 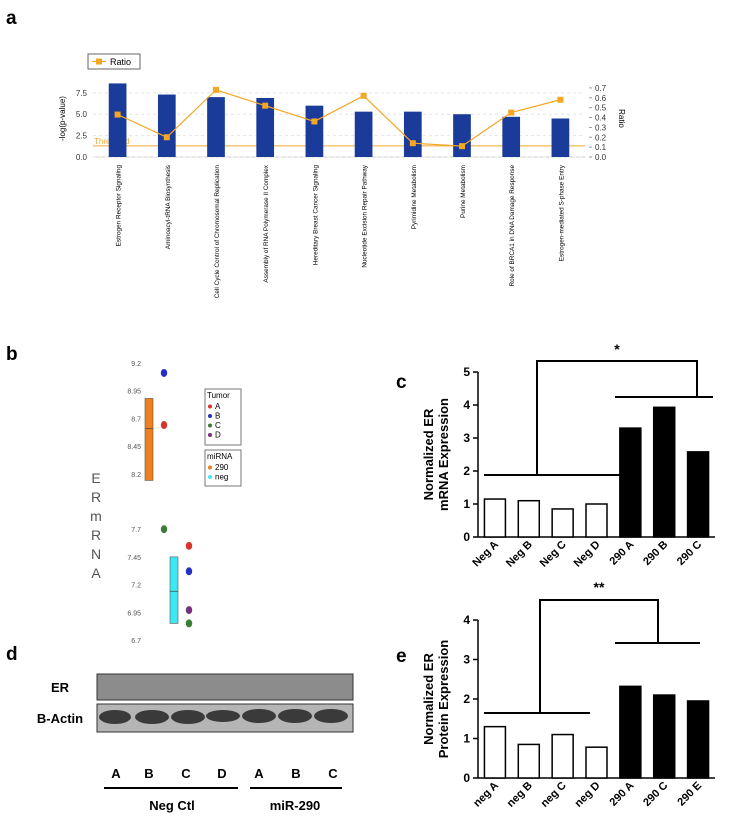 What do you see at coordinates (601, 88) in the screenshot?
I see `y2-tick-label: 0.7` at bounding box center [601, 88].